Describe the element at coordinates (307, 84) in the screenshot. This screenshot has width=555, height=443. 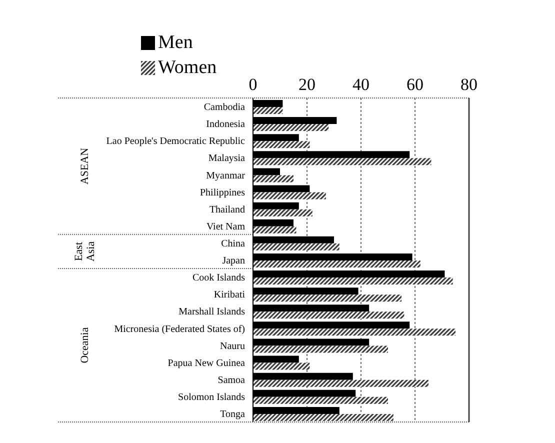
I see `x-tick-label: 20` at that location.